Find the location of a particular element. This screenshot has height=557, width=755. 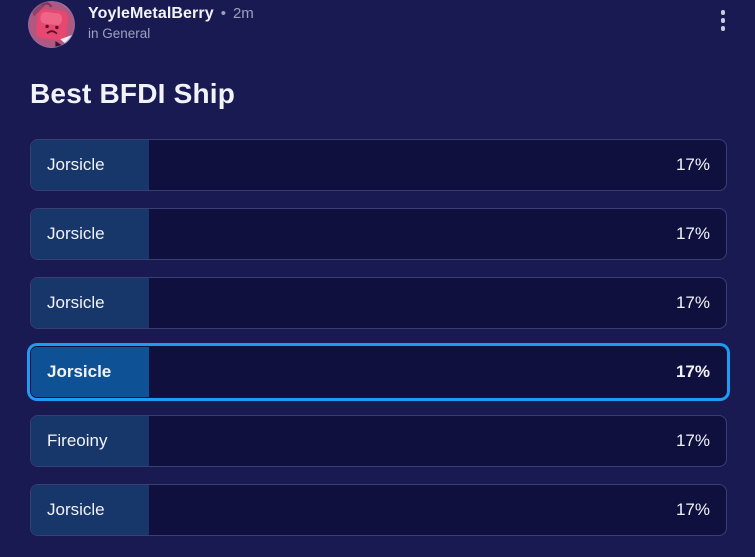

avatar is located at coordinates (51, 24).